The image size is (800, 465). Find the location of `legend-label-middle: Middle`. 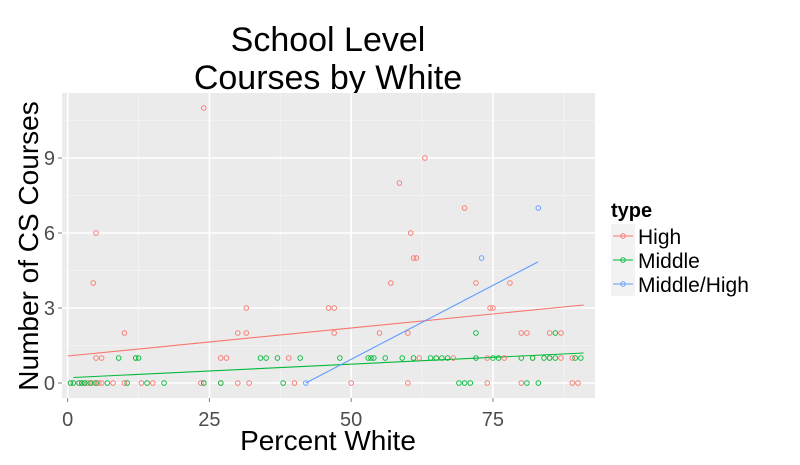

legend-label-middle: Middle is located at coordinates (669, 261).